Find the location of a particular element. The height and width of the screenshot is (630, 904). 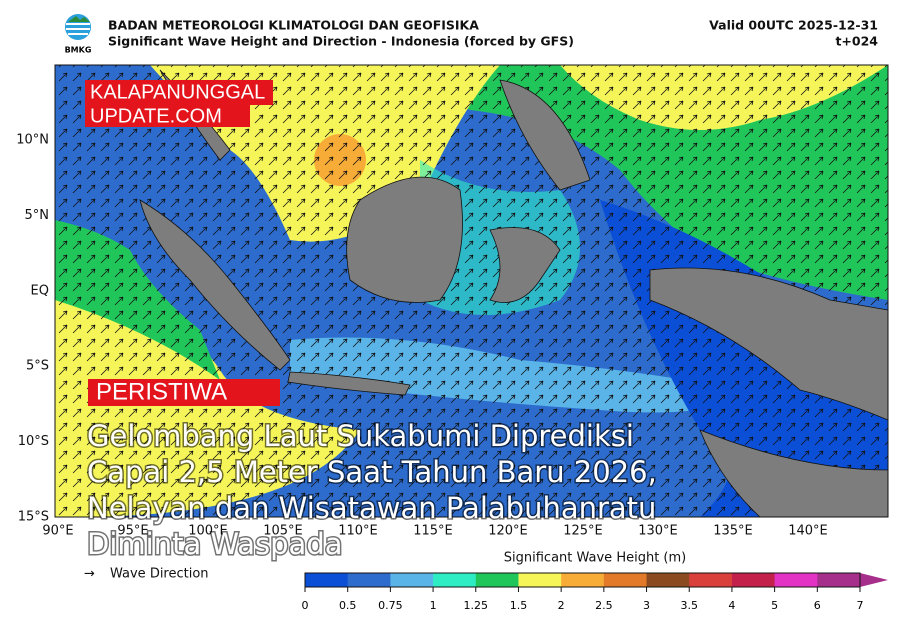

lon-label: 135°E is located at coordinates (733, 531).